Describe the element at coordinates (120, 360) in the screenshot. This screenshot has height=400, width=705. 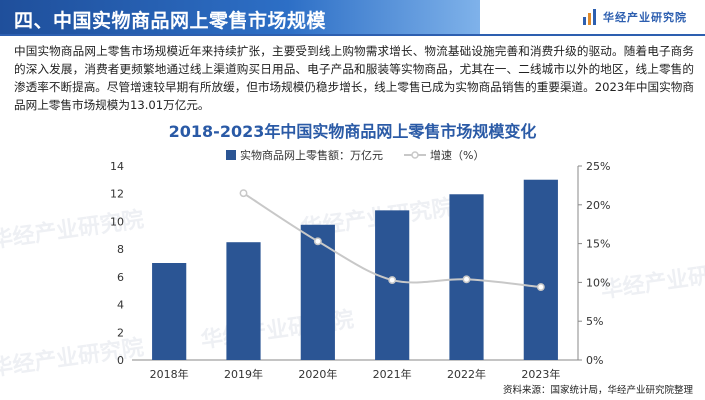
I see `y-tick-label-left: 0` at that location.